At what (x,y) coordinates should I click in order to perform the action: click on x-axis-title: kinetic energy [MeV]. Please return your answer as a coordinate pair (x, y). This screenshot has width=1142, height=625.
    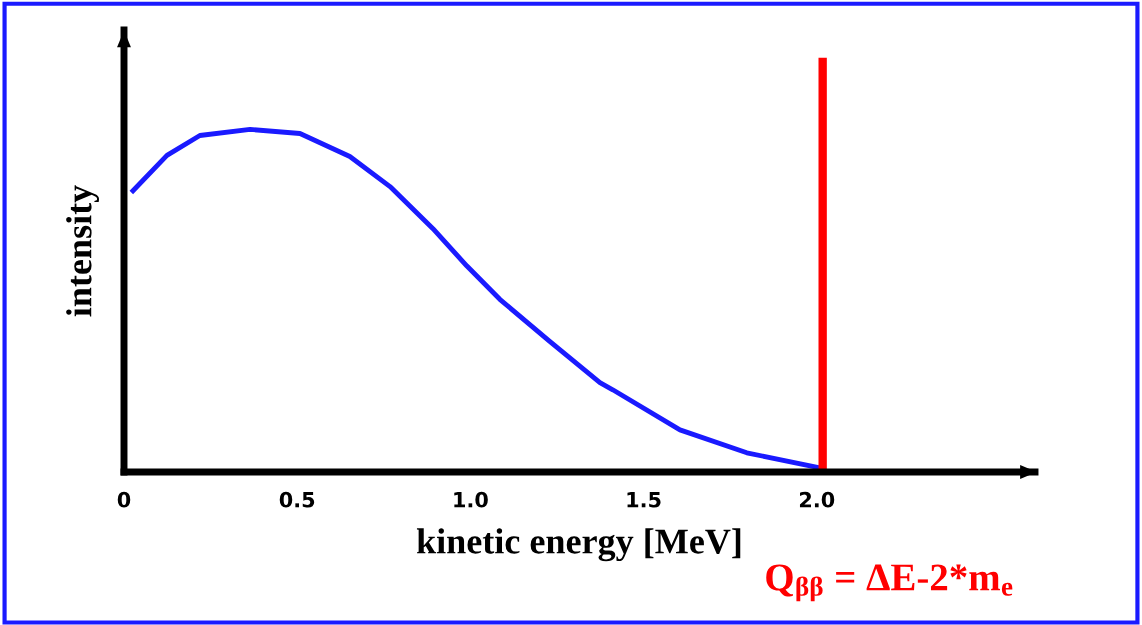
    Looking at the image, I should click on (578, 545).